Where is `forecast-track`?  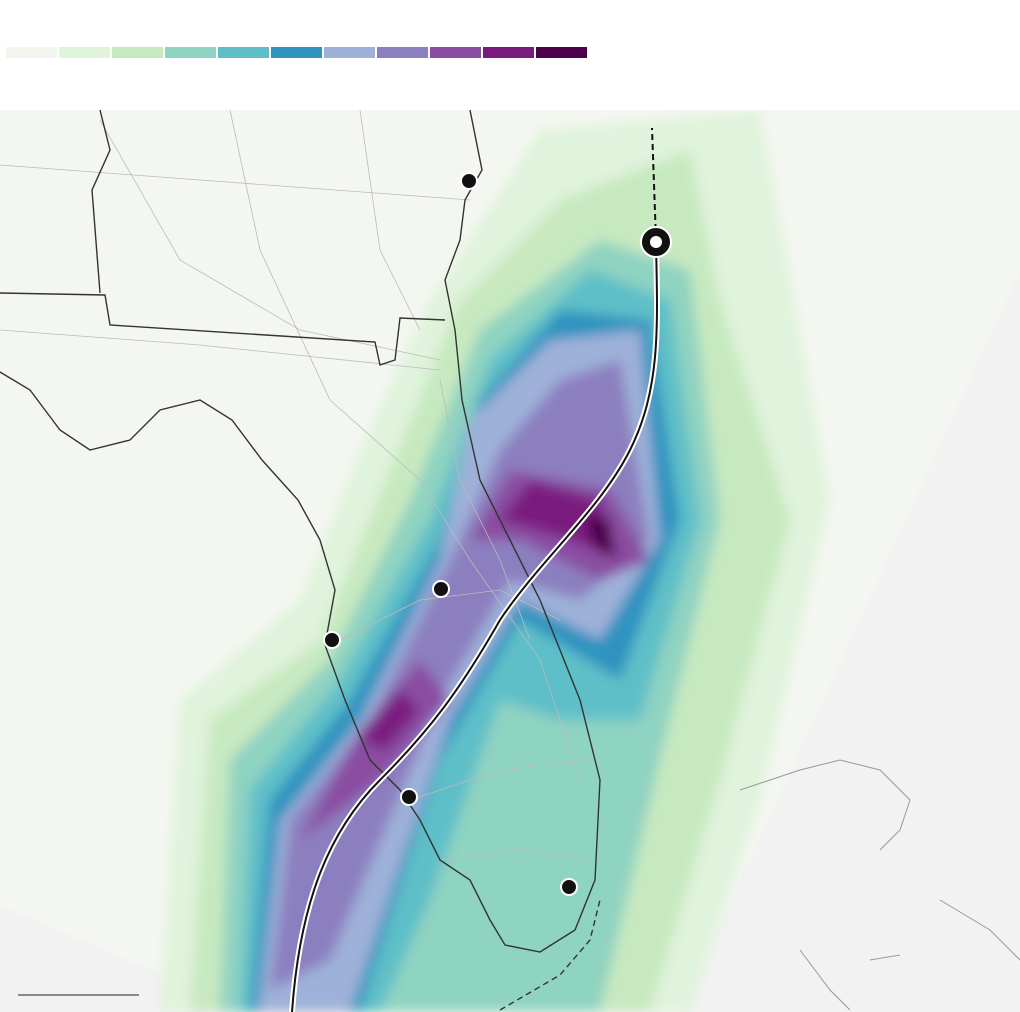 forecast-track is located at coordinates (654, 184).